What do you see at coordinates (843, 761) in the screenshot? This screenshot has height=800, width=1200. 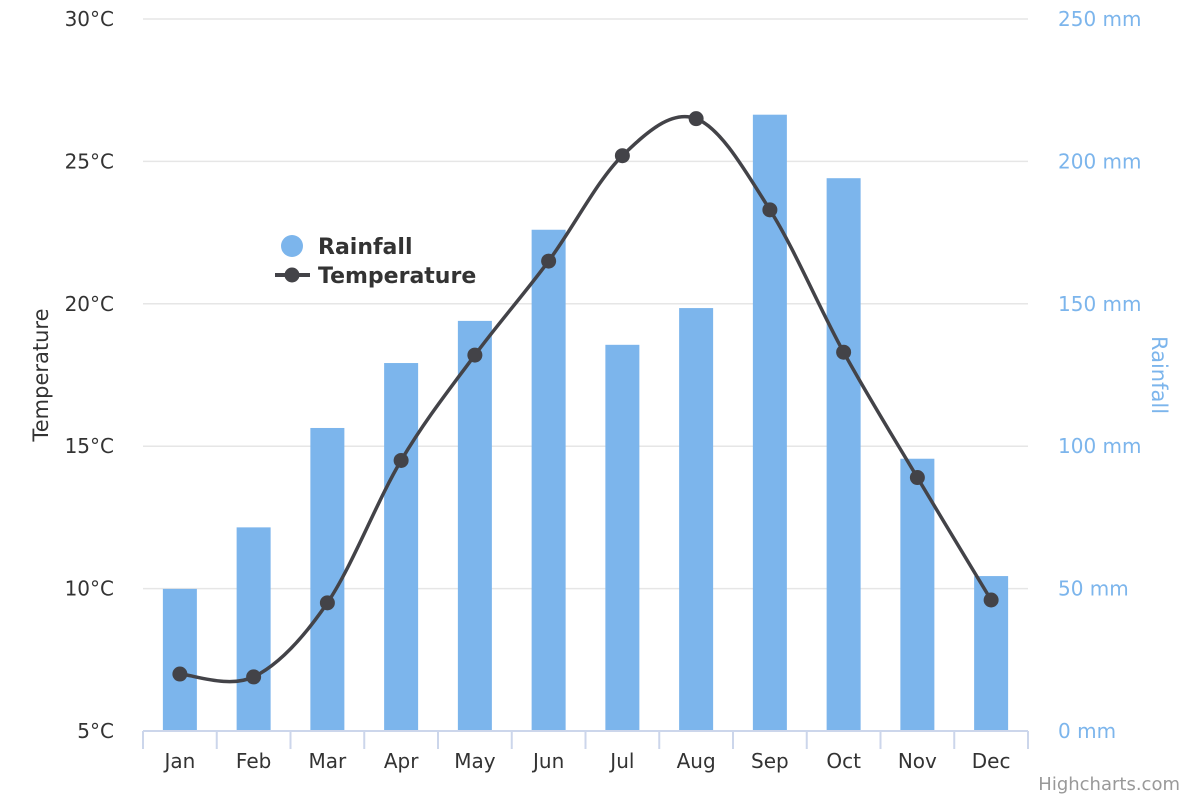 I see `x-axis-label: Oct` at bounding box center [843, 761].